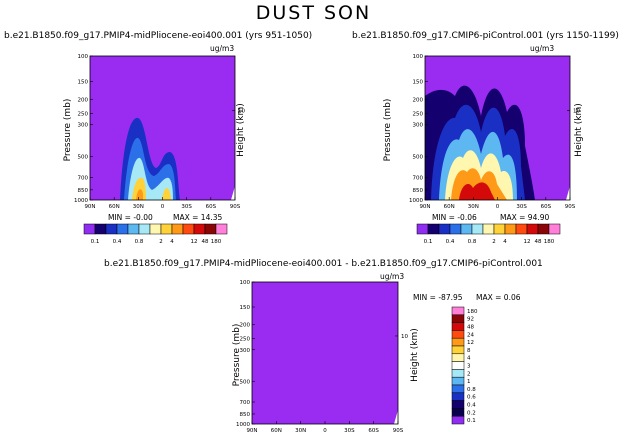  What do you see at coordinates (469, 382) in the screenshot?
I see `colorbar-label: 1` at bounding box center [469, 382].